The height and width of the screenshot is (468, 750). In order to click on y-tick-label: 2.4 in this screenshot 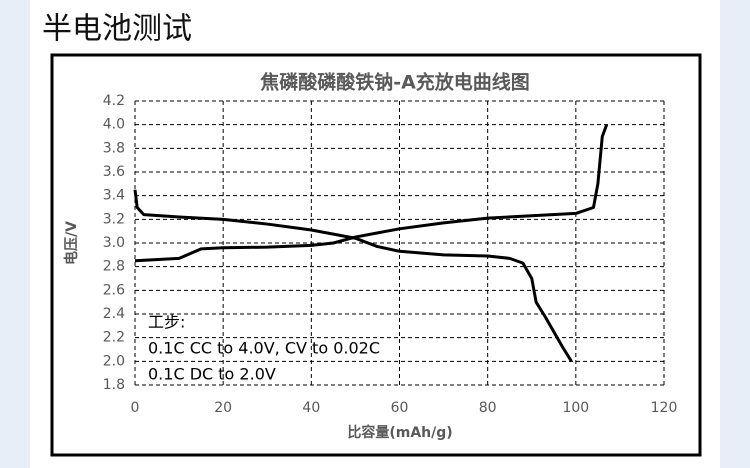, I will do `click(114, 314)`.